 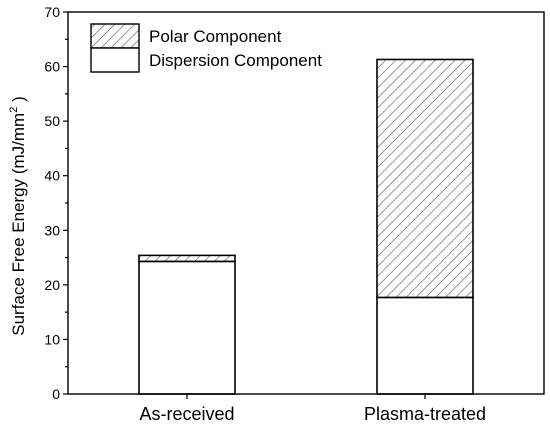 I want to click on y-tick-label: 30, so click(x=52, y=230).